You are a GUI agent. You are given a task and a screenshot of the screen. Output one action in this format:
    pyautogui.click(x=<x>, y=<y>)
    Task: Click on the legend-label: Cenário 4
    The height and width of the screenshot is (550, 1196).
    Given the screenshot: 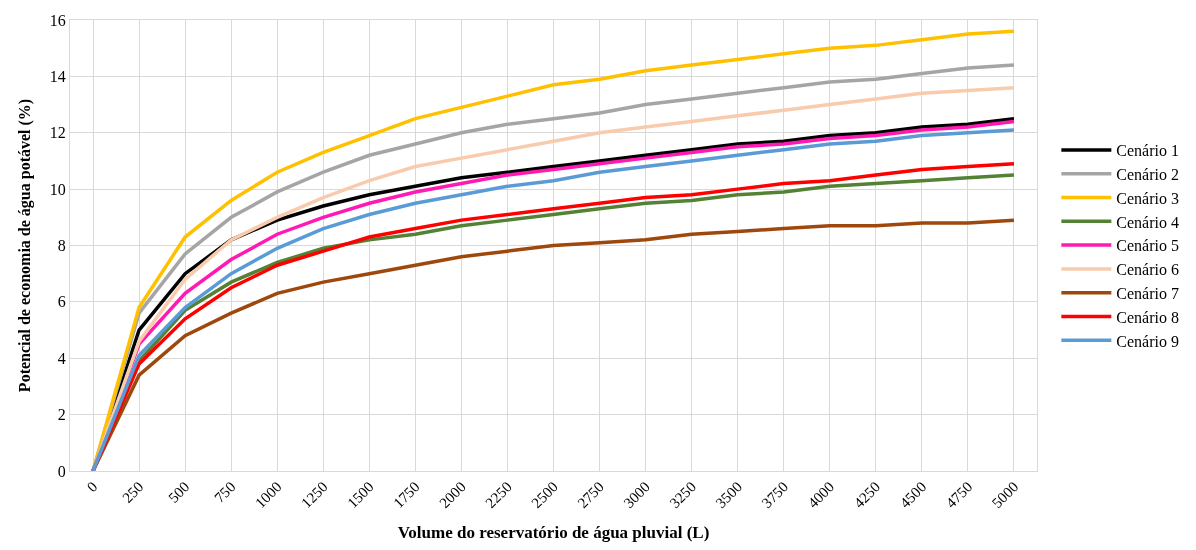 What is the action you would take?
    pyautogui.click(x=1147, y=222)
    